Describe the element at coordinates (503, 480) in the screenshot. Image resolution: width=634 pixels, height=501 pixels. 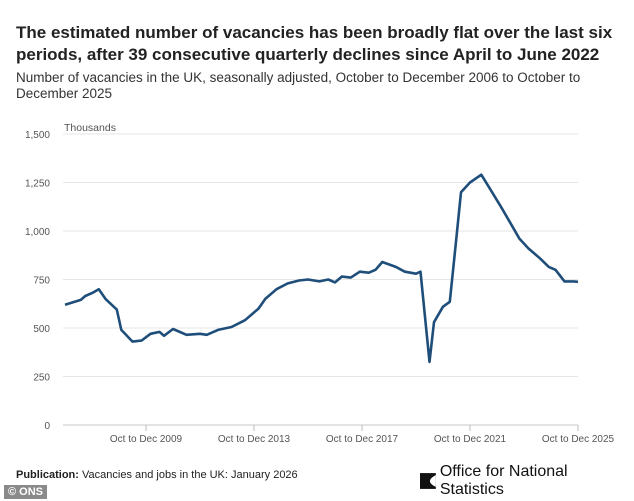
I see `ons-logo-text: Office for National Statistics` at that location.